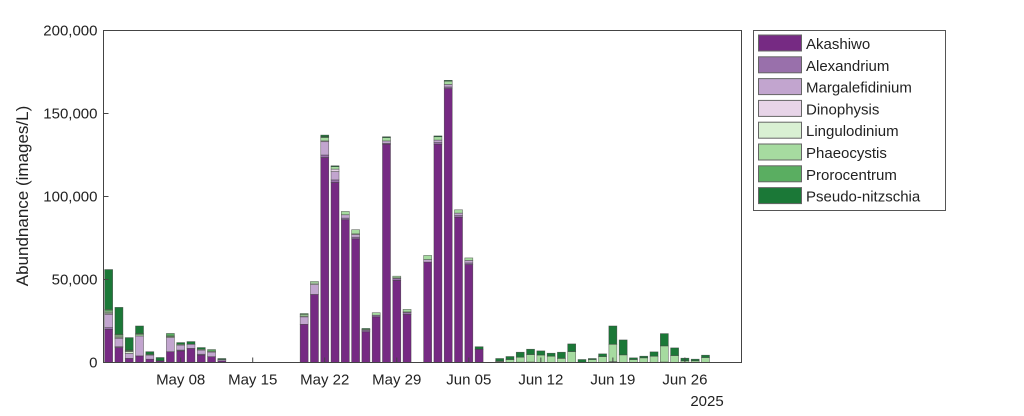 The image size is (1024, 416). Describe the element at coordinates (93, 363) in the screenshot. I see `y-tick-label: 0` at that location.